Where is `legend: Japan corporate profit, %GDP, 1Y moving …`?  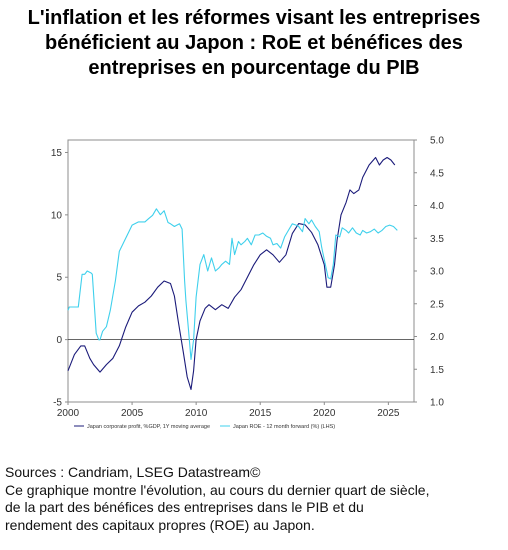 legend: Japan corporate profit, %GDP, 1Y moving … is located at coordinates (204, 427).